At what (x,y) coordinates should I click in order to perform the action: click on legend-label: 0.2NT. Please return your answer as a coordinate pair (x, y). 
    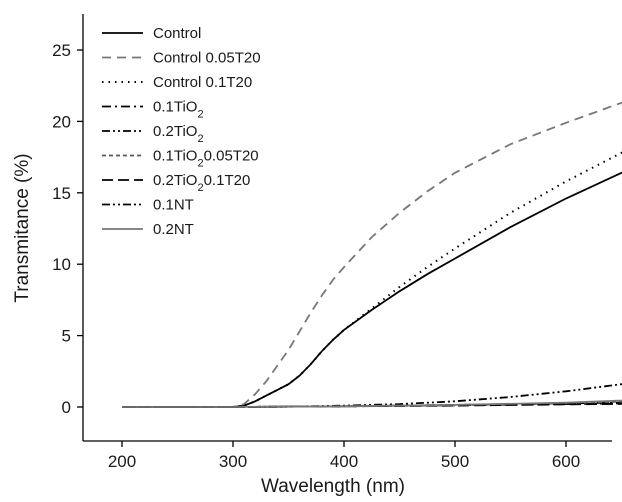
    Looking at the image, I should click on (173, 229).